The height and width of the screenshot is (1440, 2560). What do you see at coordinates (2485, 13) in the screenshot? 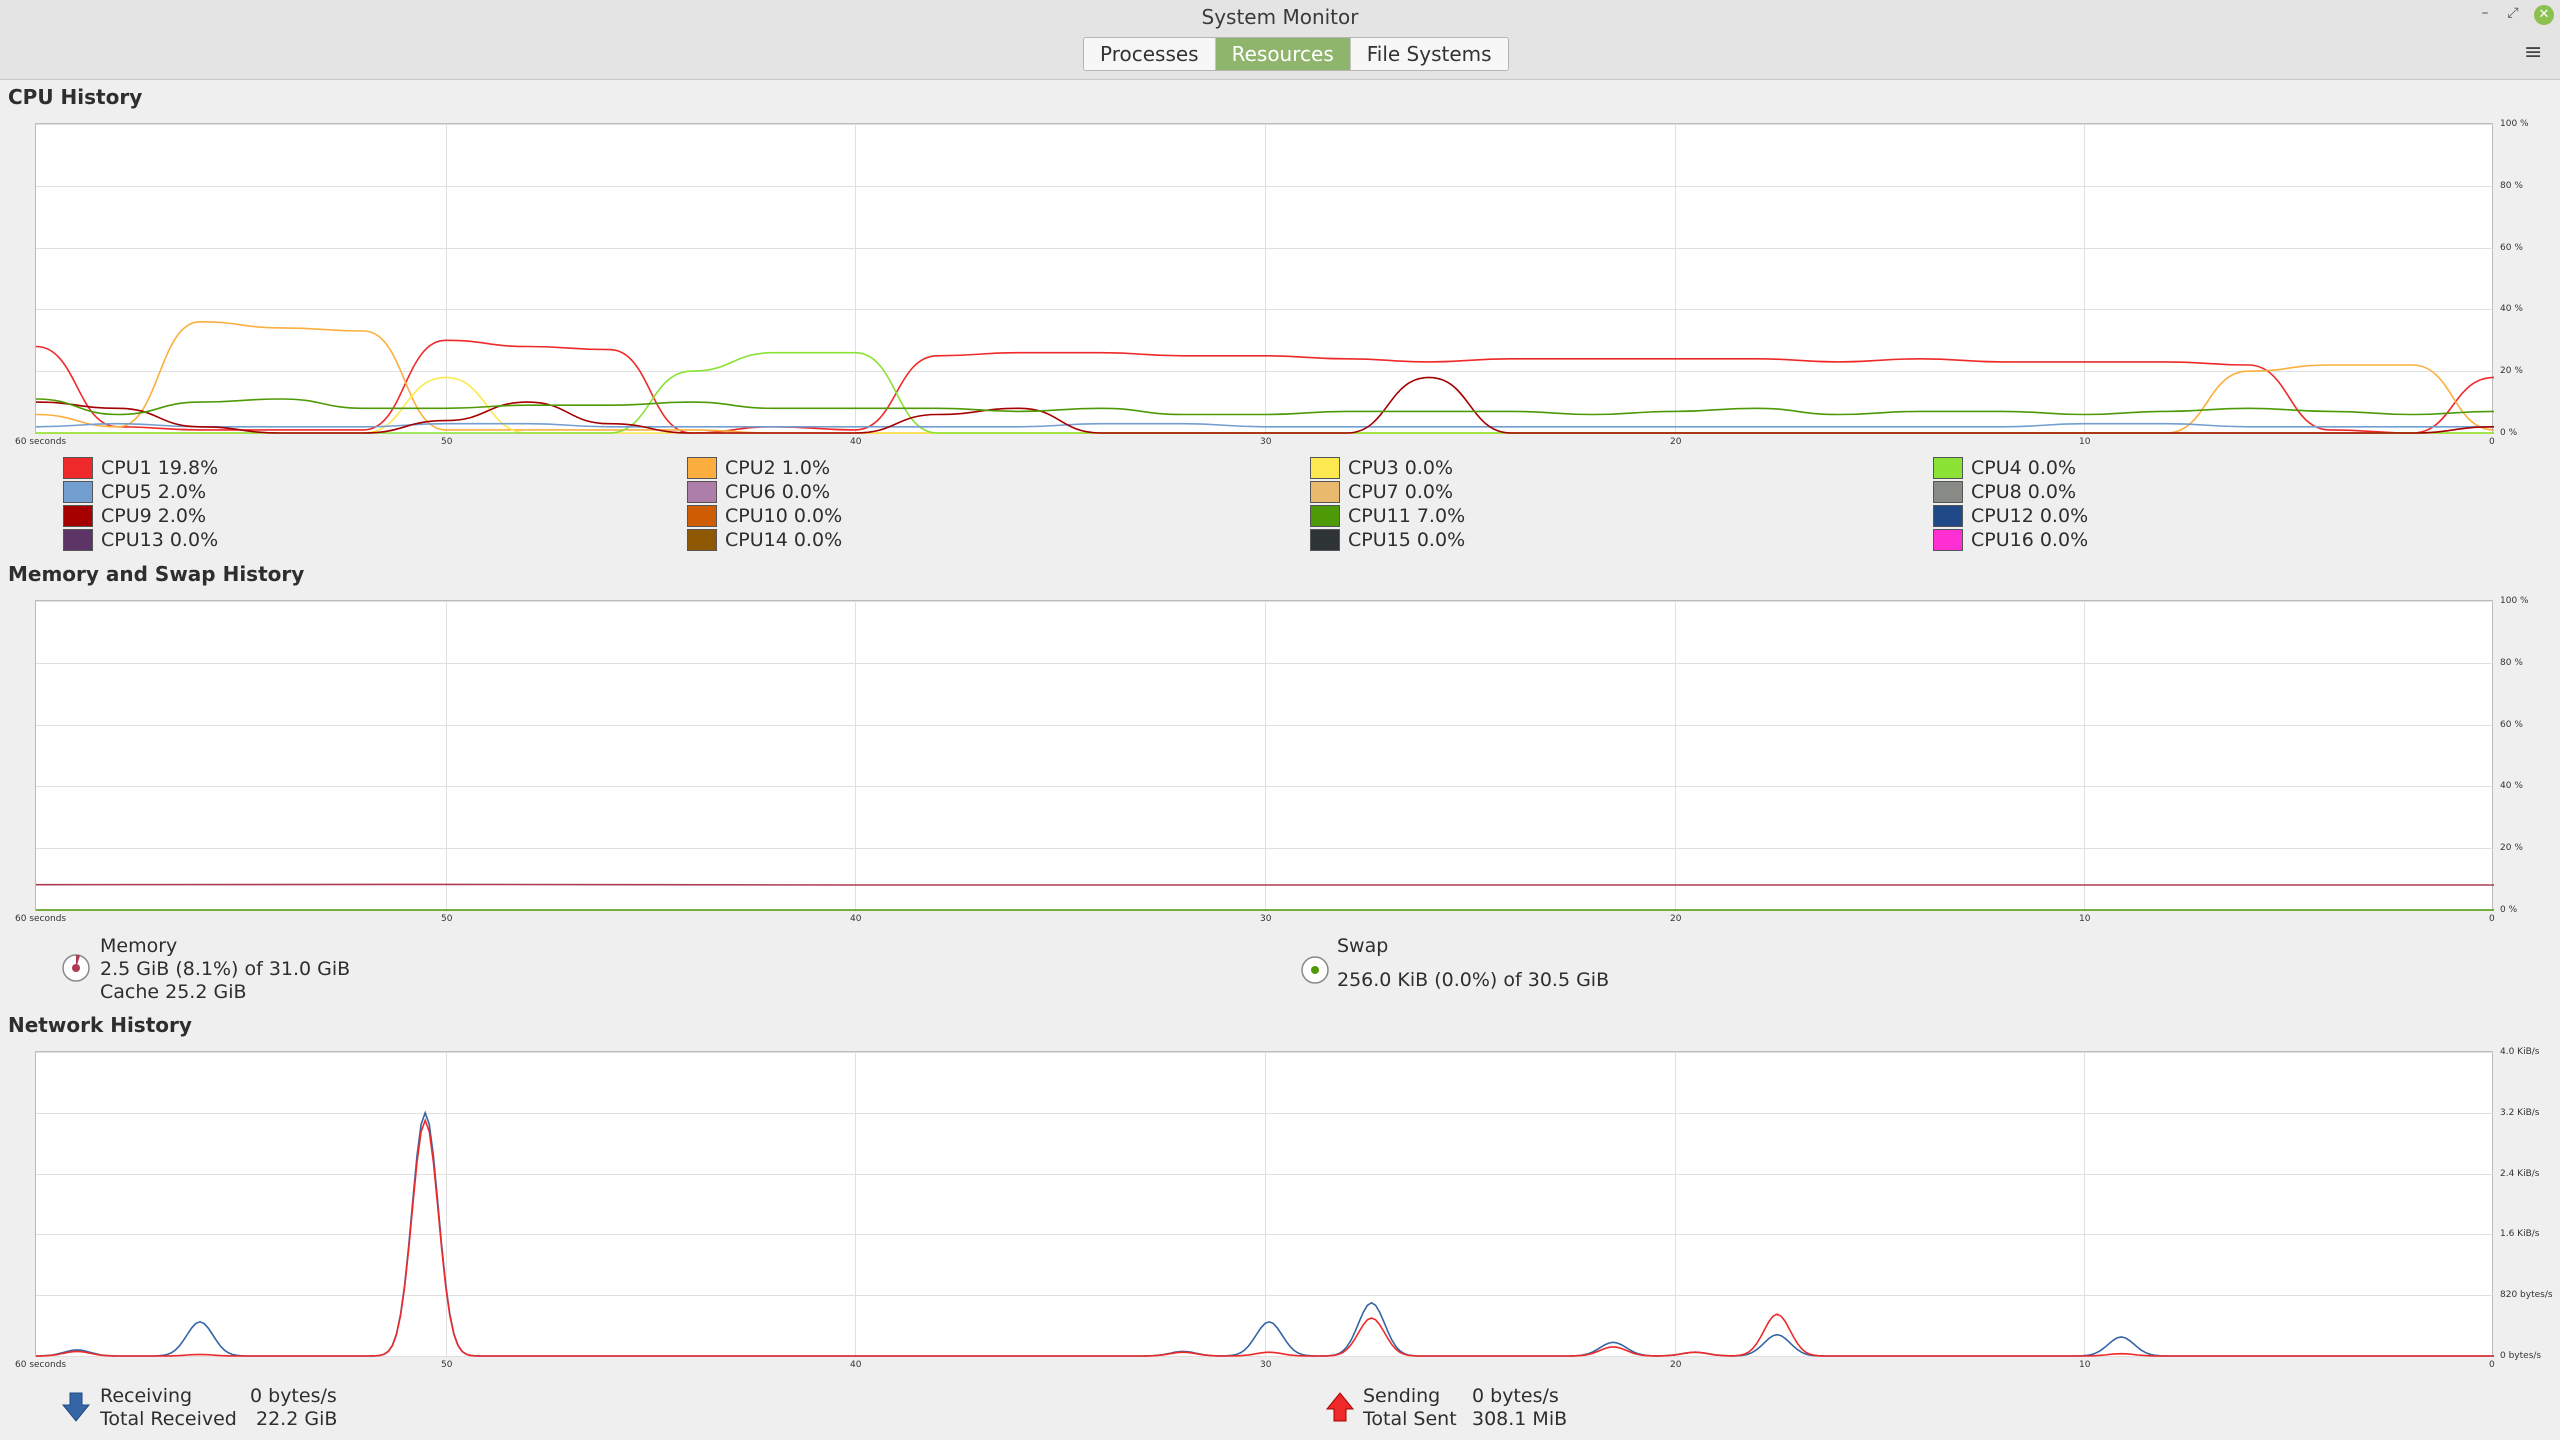
I see `minimize-icon: –` at bounding box center [2485, 13].